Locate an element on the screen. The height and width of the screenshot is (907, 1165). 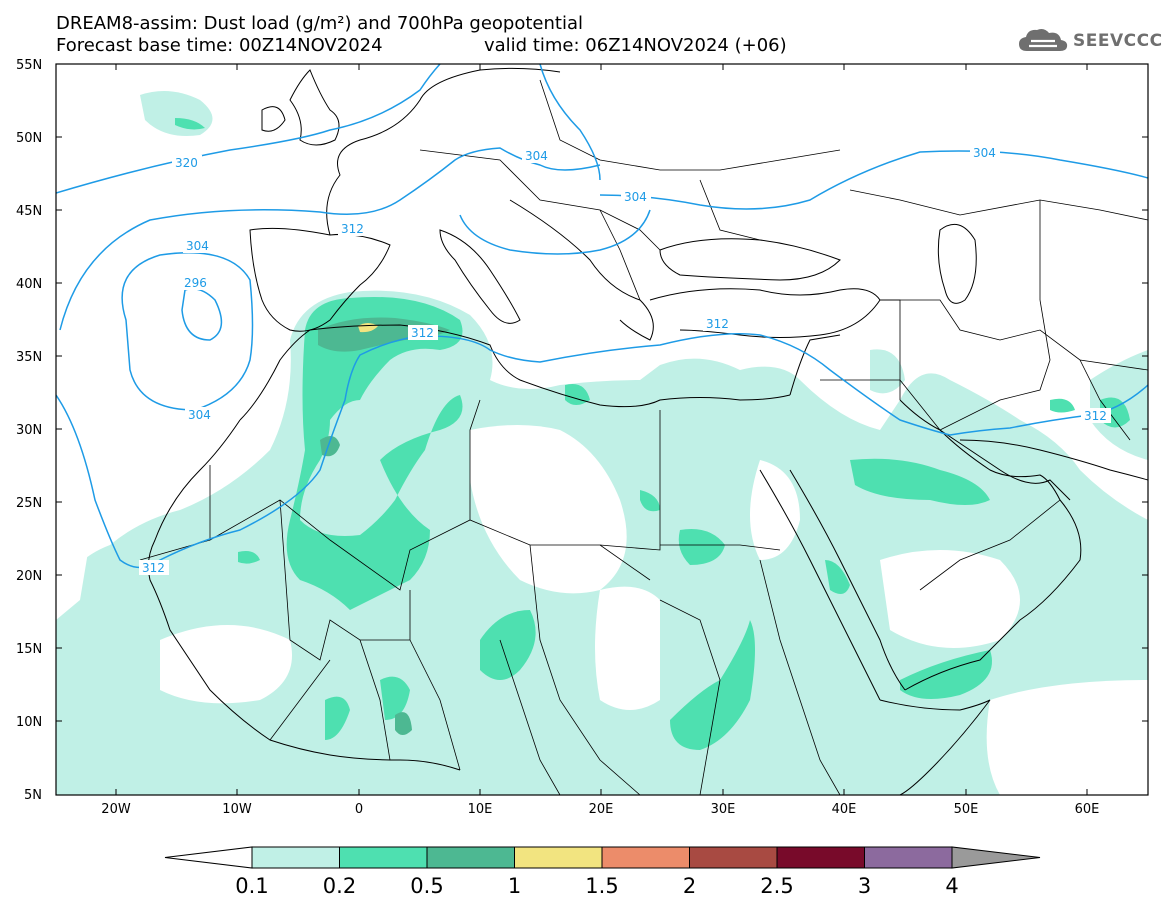
colorbar-label: 0.1 is located at coordinates (251, 886).